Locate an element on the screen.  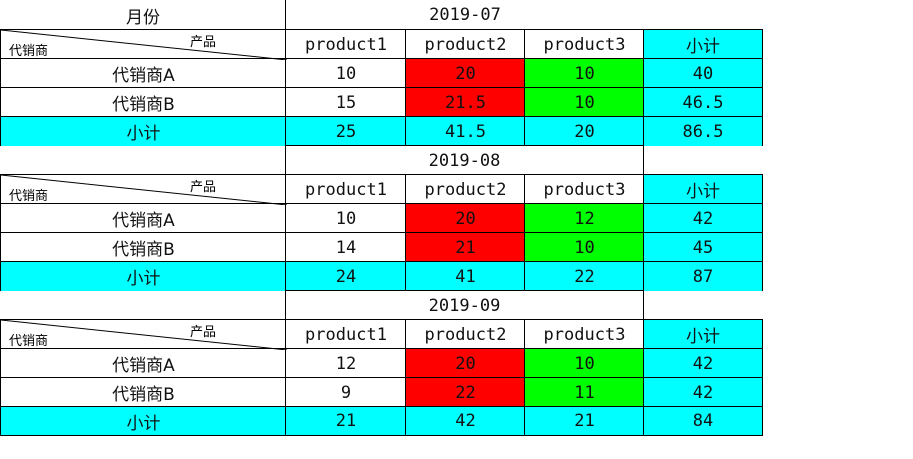
month-header-cell: 月份 is located at coordinates (143, 17).